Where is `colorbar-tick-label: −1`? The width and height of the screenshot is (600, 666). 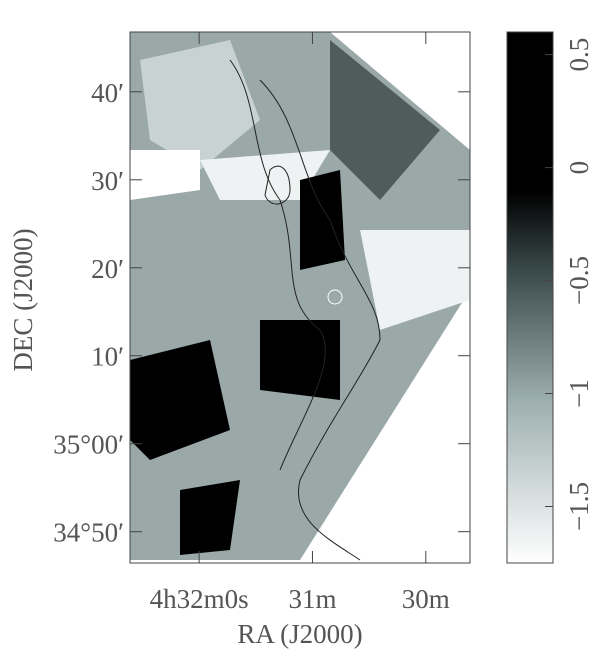 colorbar-tick-label: −1 is located at coordinates (579, 393).